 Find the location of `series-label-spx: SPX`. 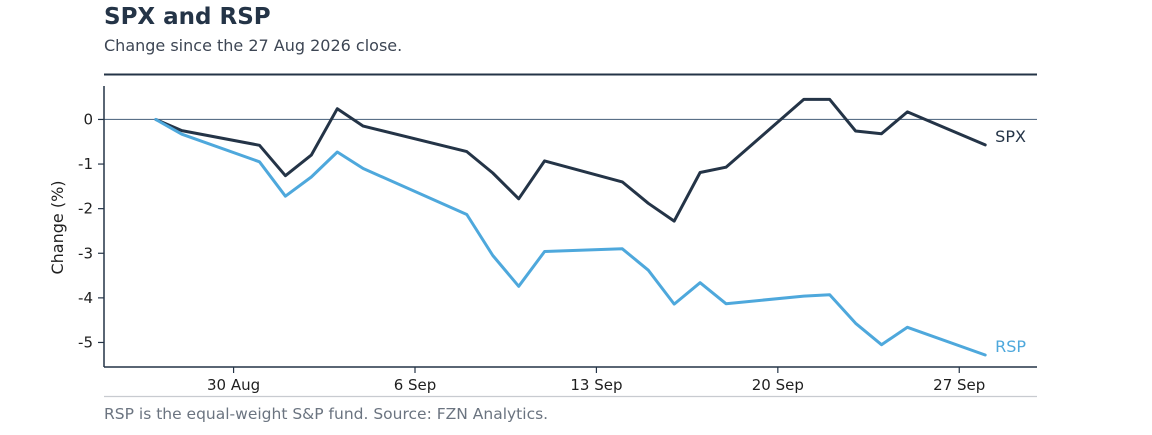

series-label-spx: SPX is located at coordinates (1010, 136).